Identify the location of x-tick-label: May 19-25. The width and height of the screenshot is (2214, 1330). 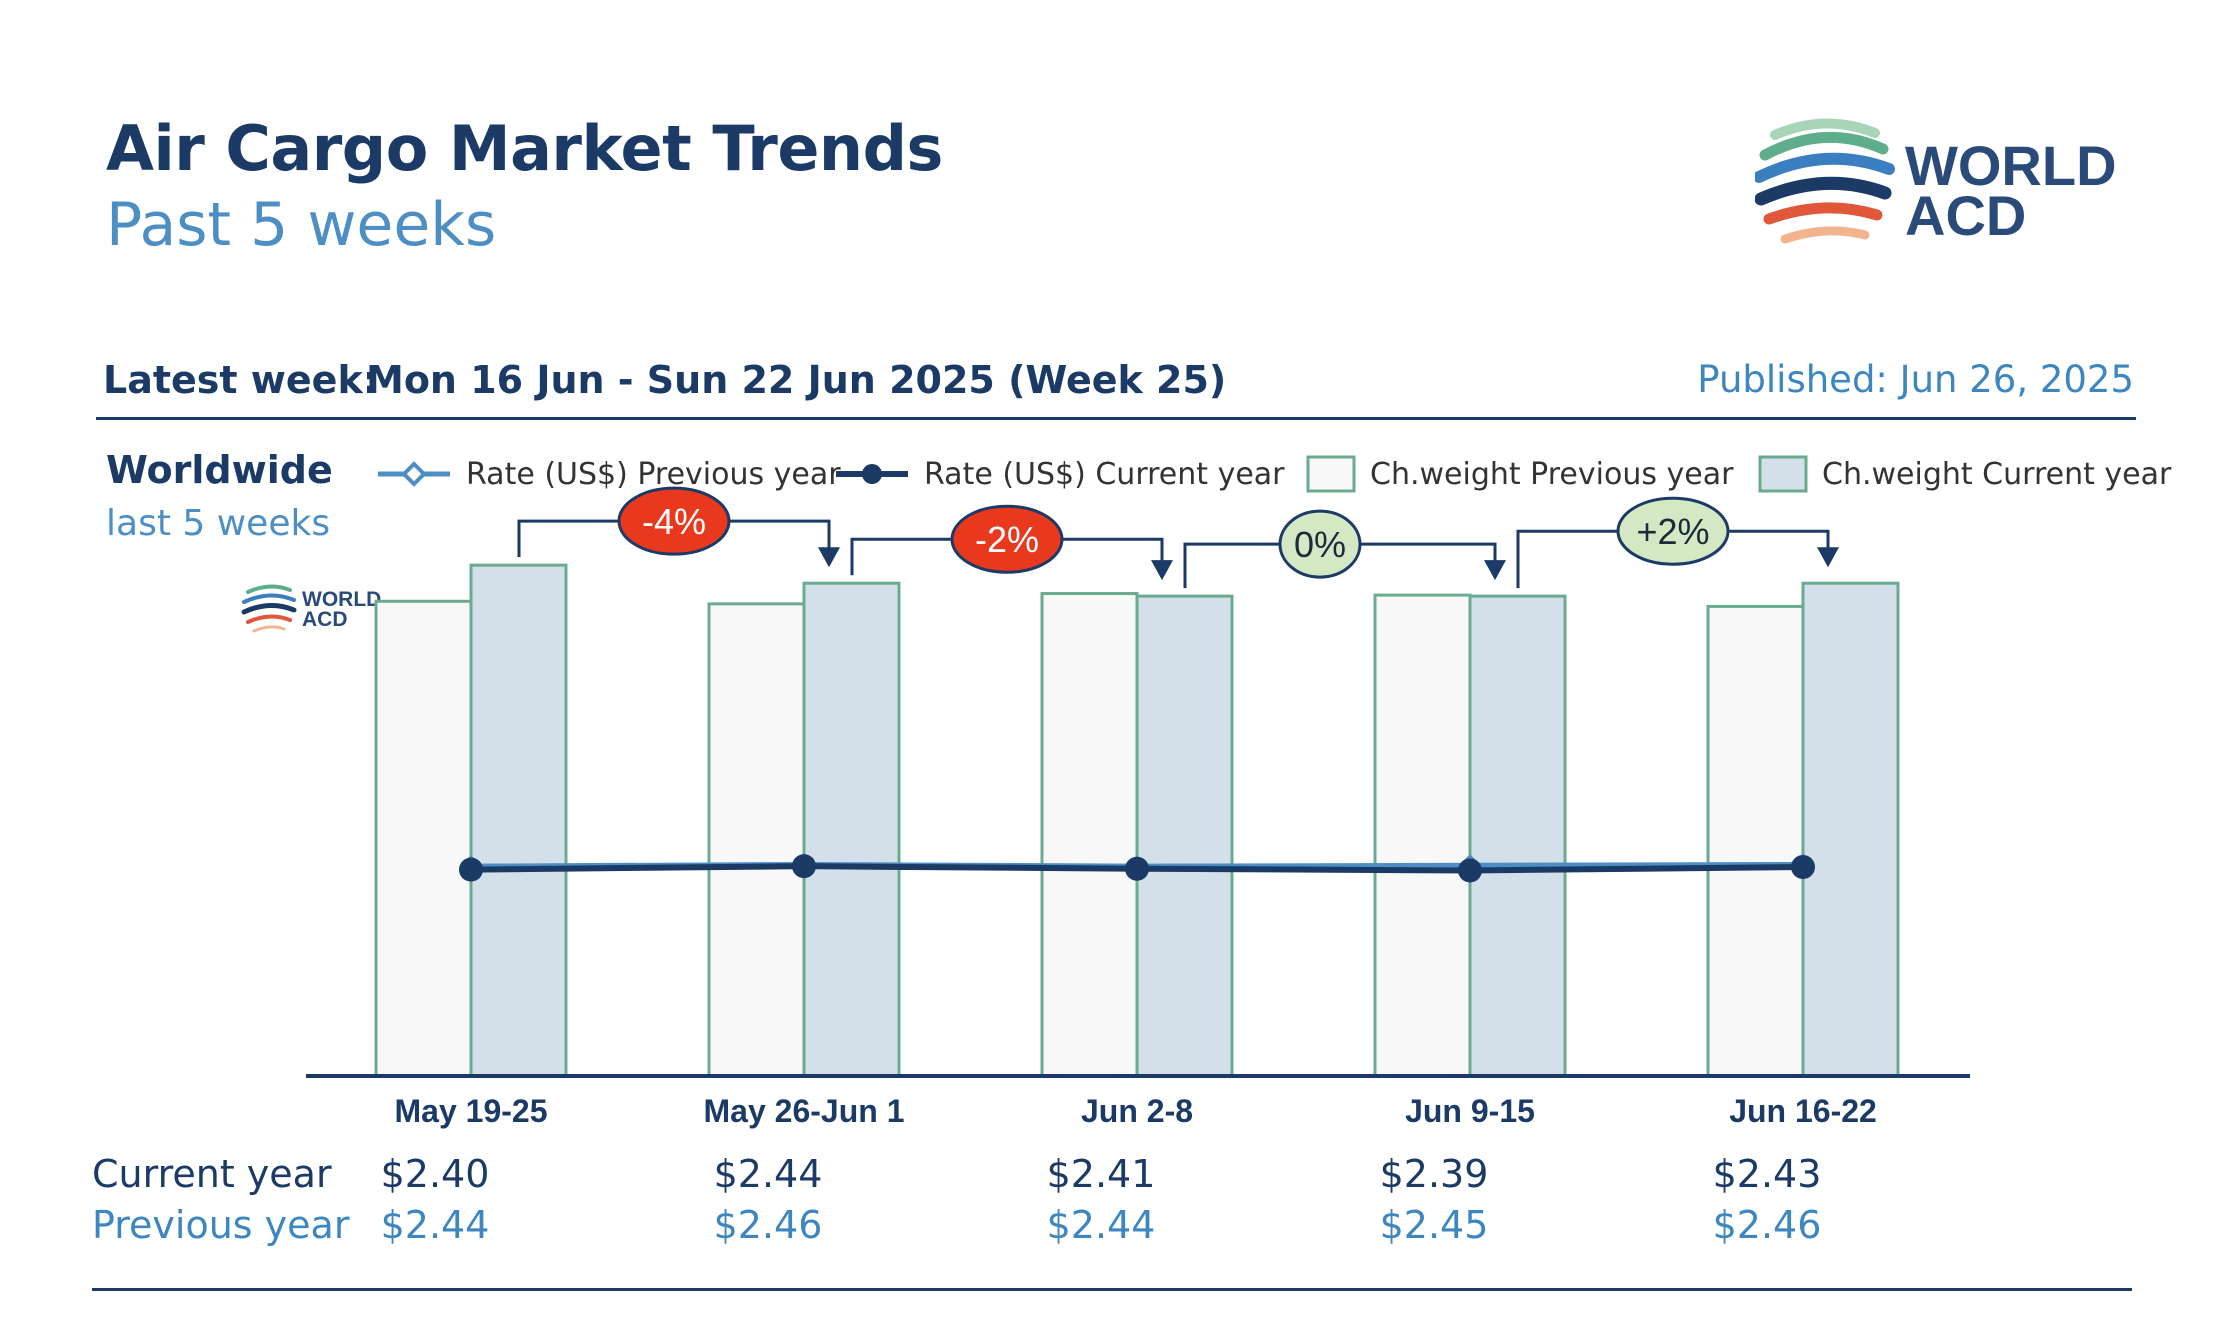
(471, 1111).